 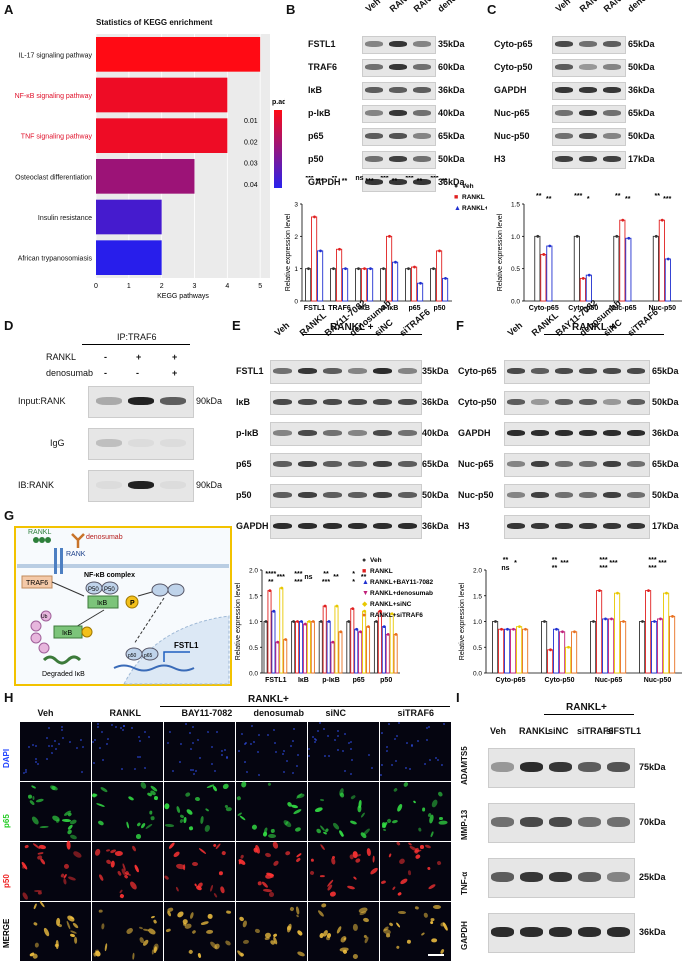 I want to click on blot-row-label: p65, so click(x=244, y=464).